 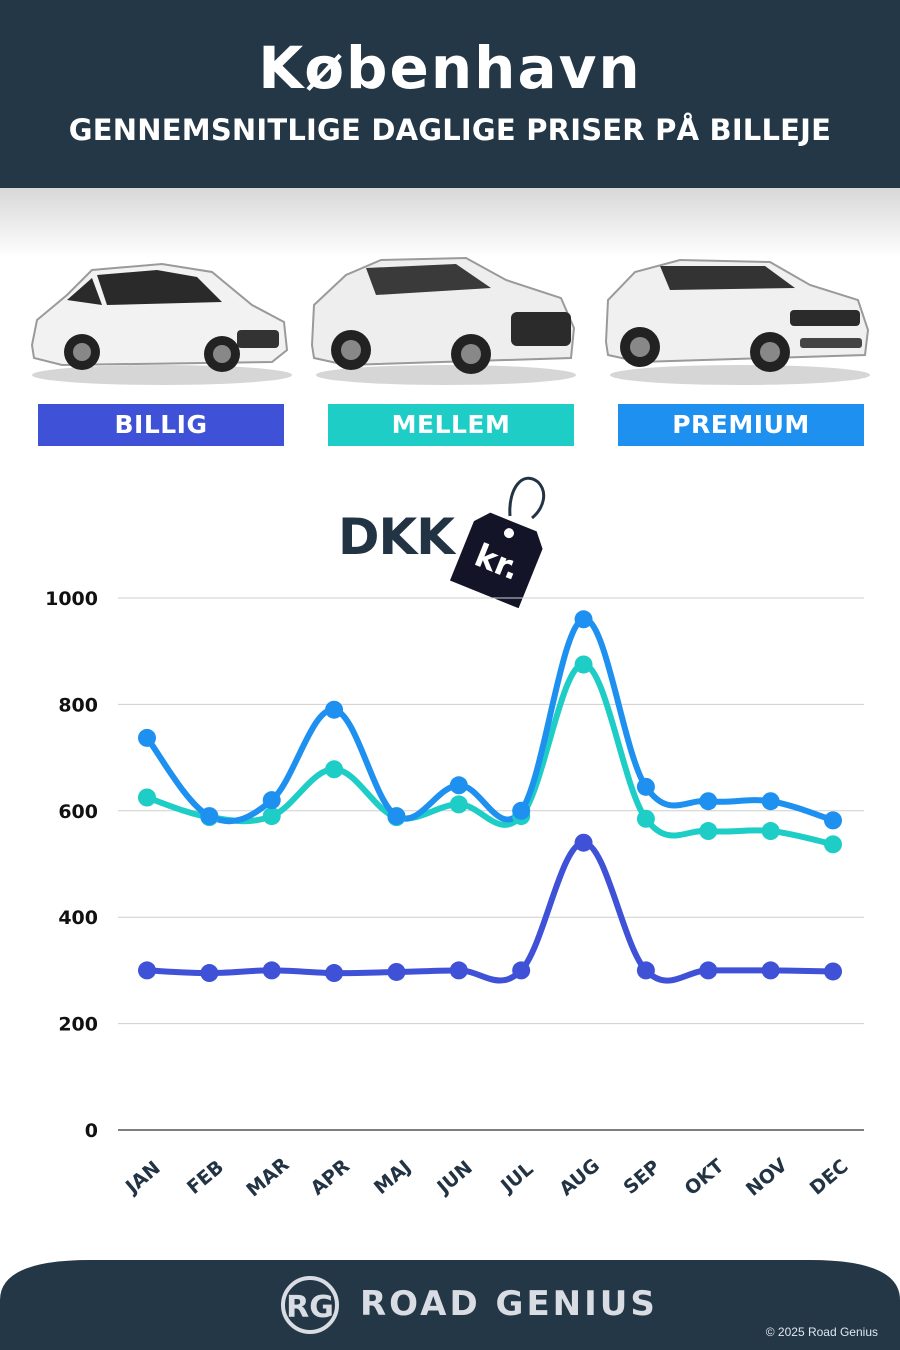 What do you see at coordinates (396, 537) in the screenshot?
I see `currency-label: DKK` at bounding box center [396, 537].